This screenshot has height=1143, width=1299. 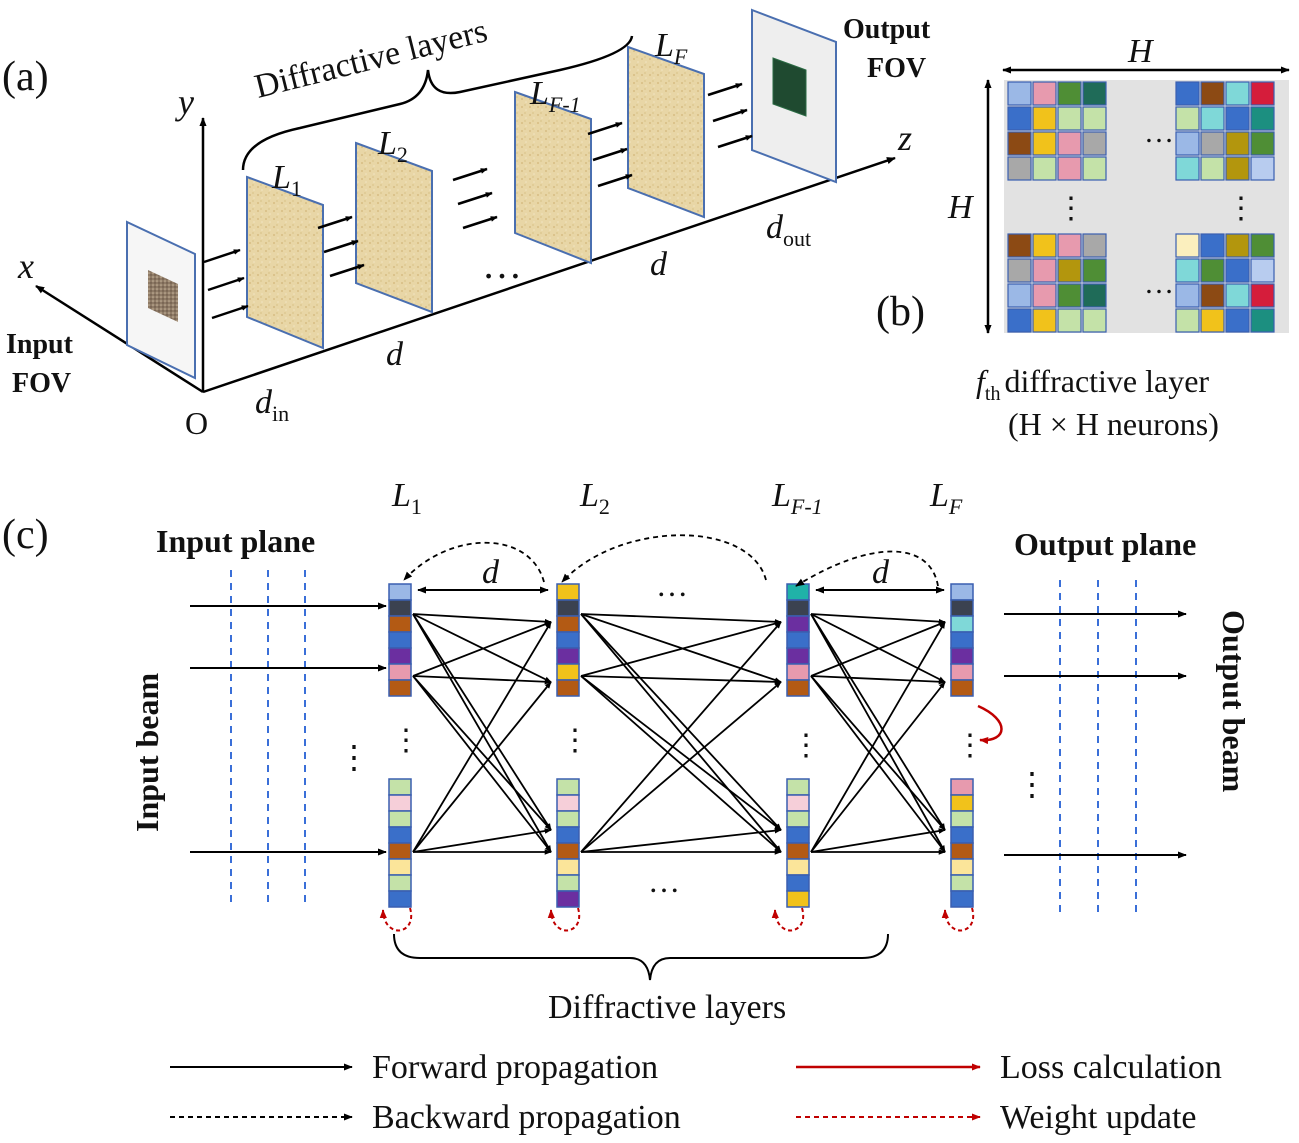 I want to click on input-fov-label-1: Input, so click(x=40, y=344).